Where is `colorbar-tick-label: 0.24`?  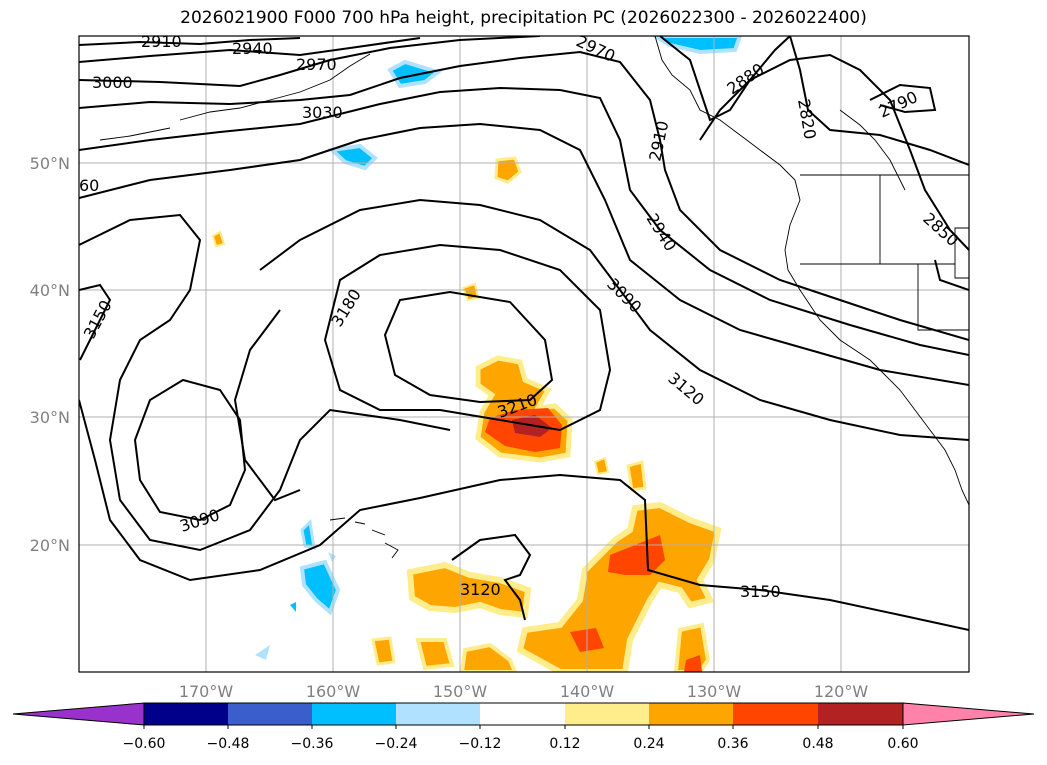 colorbar-tick-label: 0.24 is located at coordinates (648, 744).